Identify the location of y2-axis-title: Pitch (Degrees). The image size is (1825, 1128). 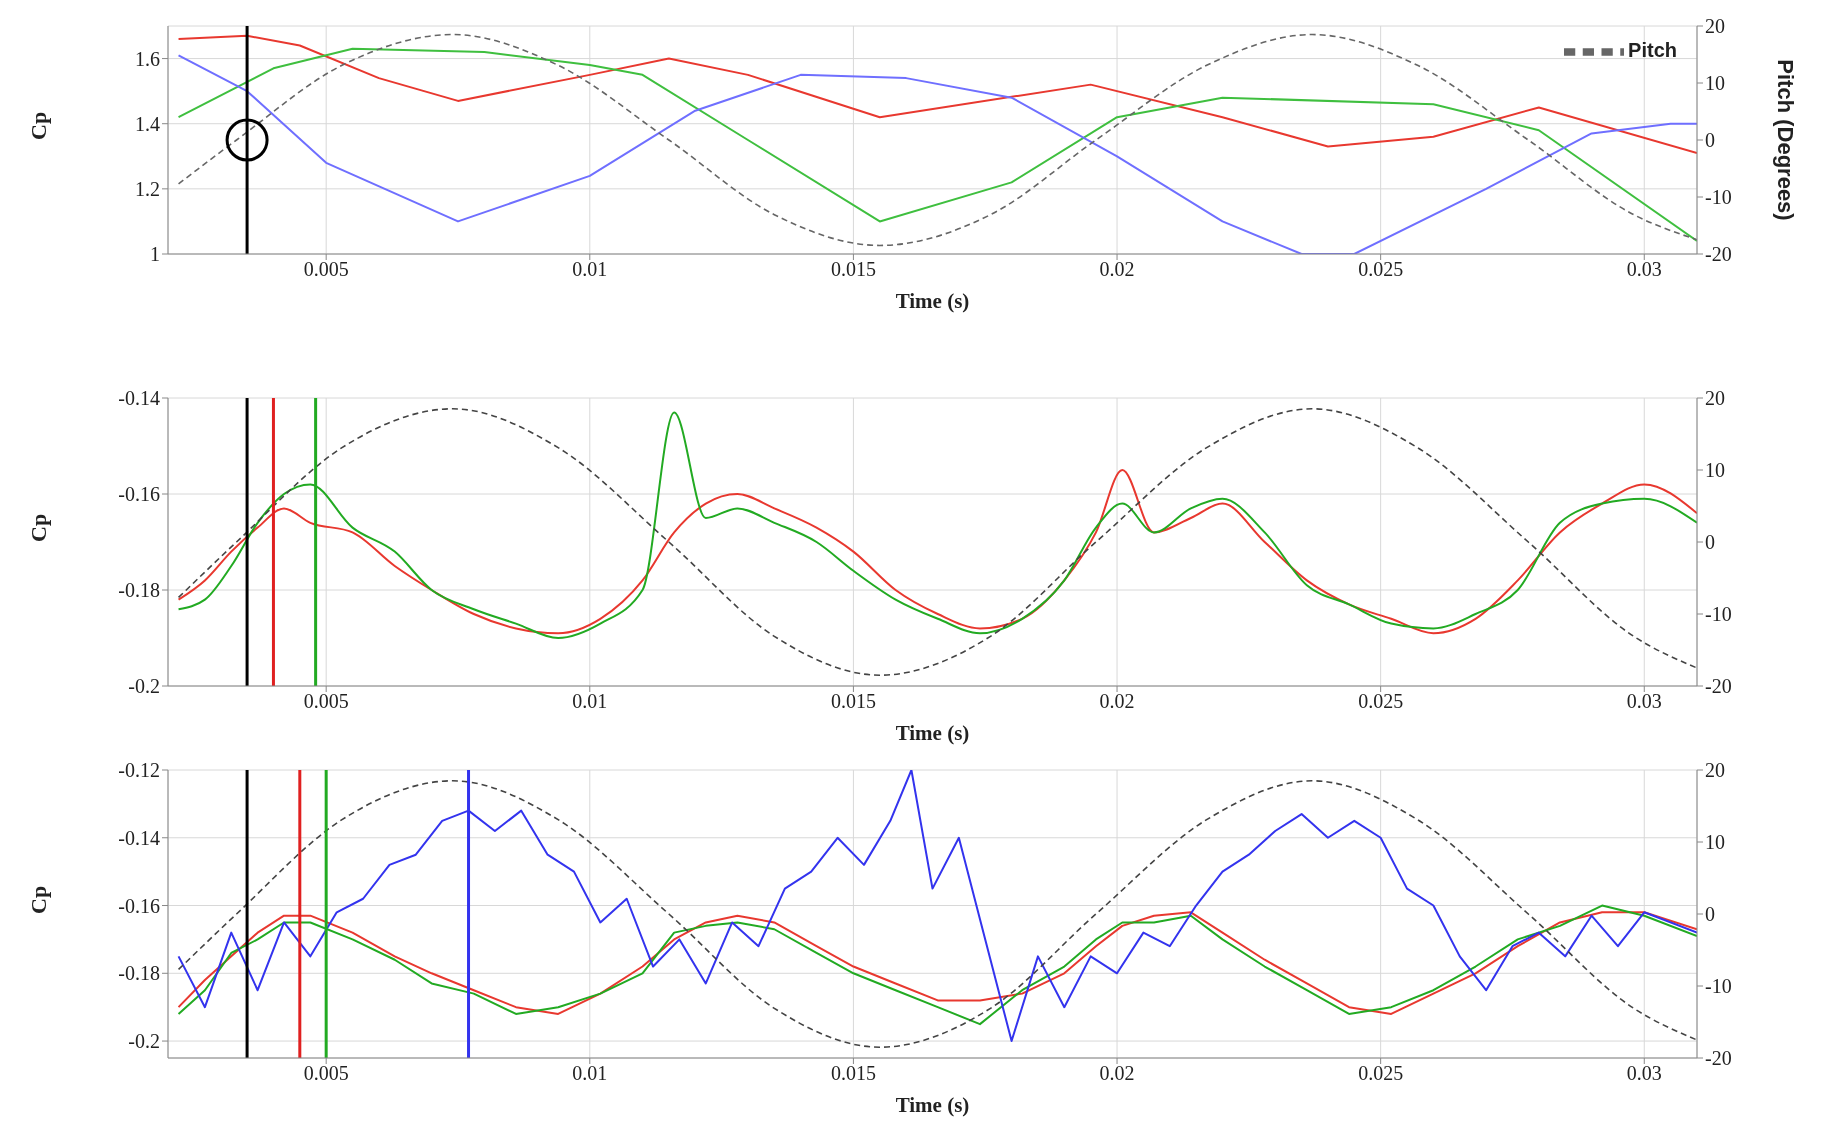
(1785, 140).